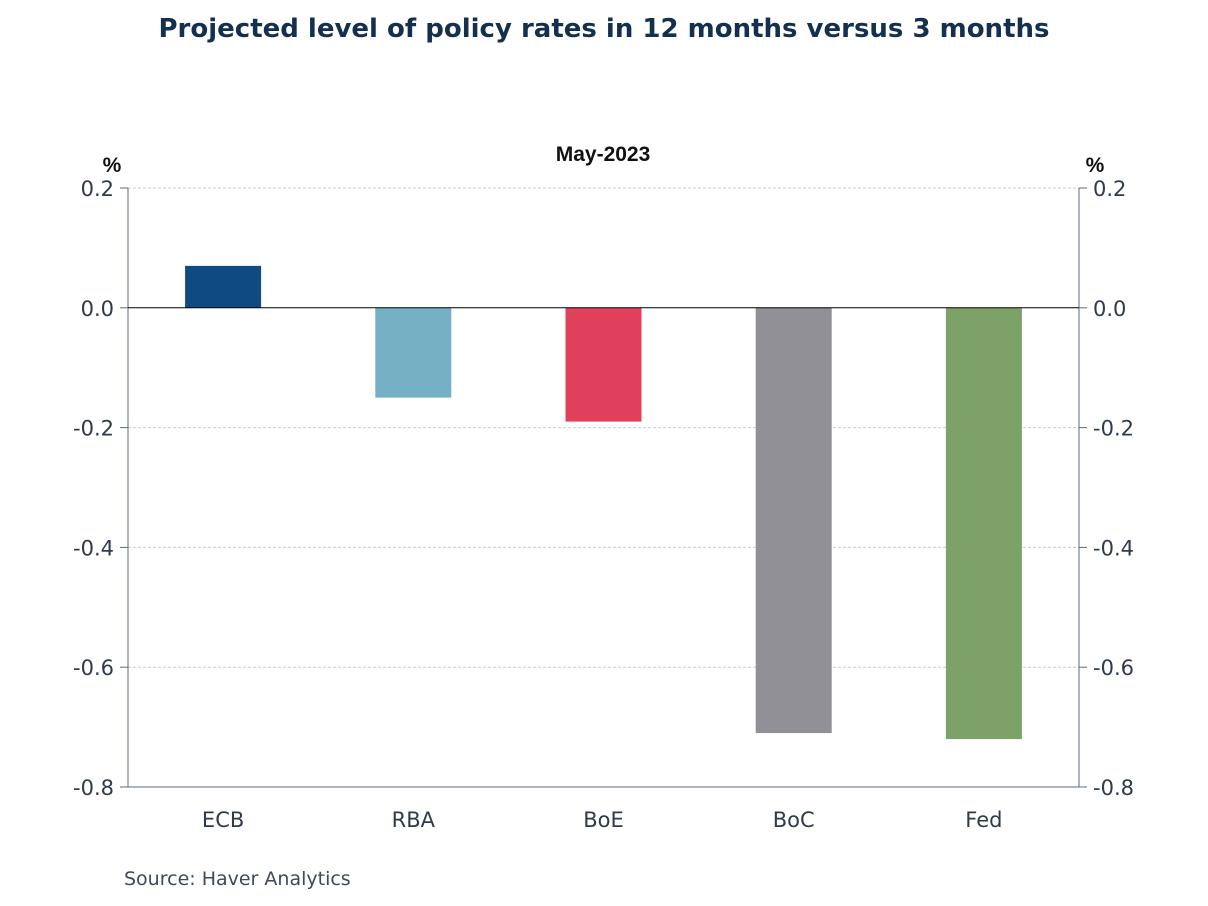 The image size is (1208, 906). I want to click on bar-boc, so click(793, 520).